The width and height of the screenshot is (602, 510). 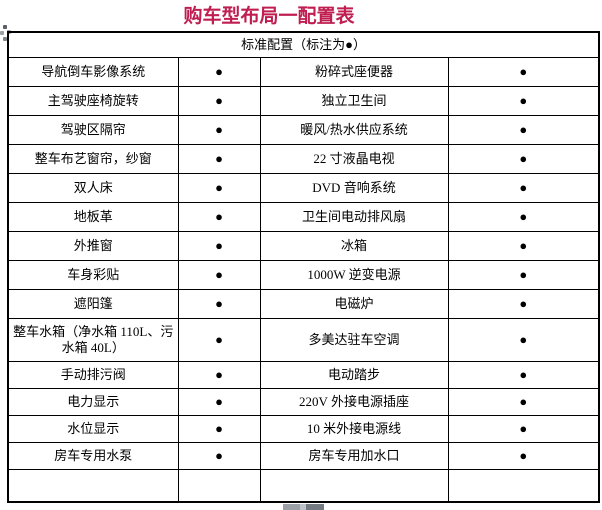 I want to click on item-cell-right: 220V 外接电源插座, so click(x=354, y=402).